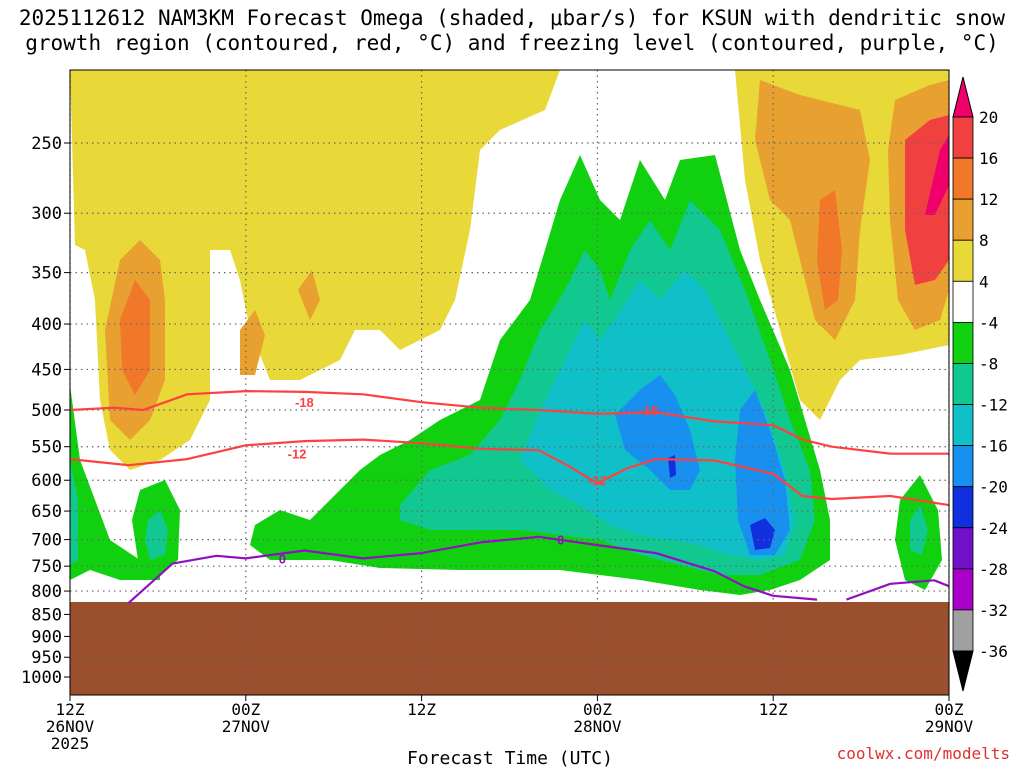  What do you see at coordinates (46, 214) in the screenshot?
I see `y-tick-label: 300` at bounding box center [46, 214].